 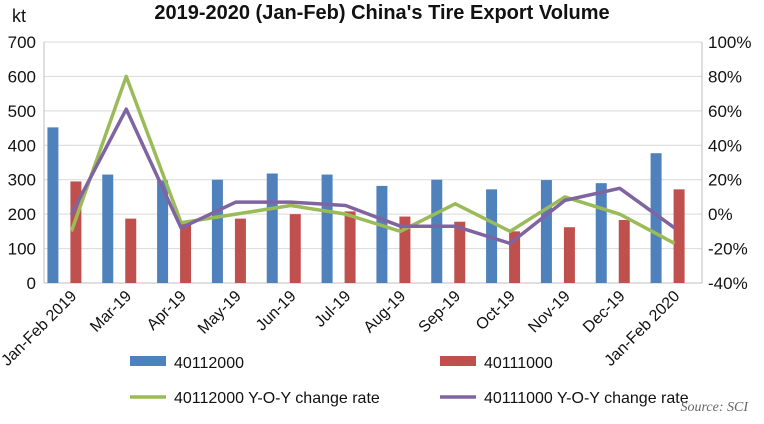 What do you see at coordinates (725, 180) in the screenshot?
I see `y2-tick-label: 20%` at bounding box center [725, 180].